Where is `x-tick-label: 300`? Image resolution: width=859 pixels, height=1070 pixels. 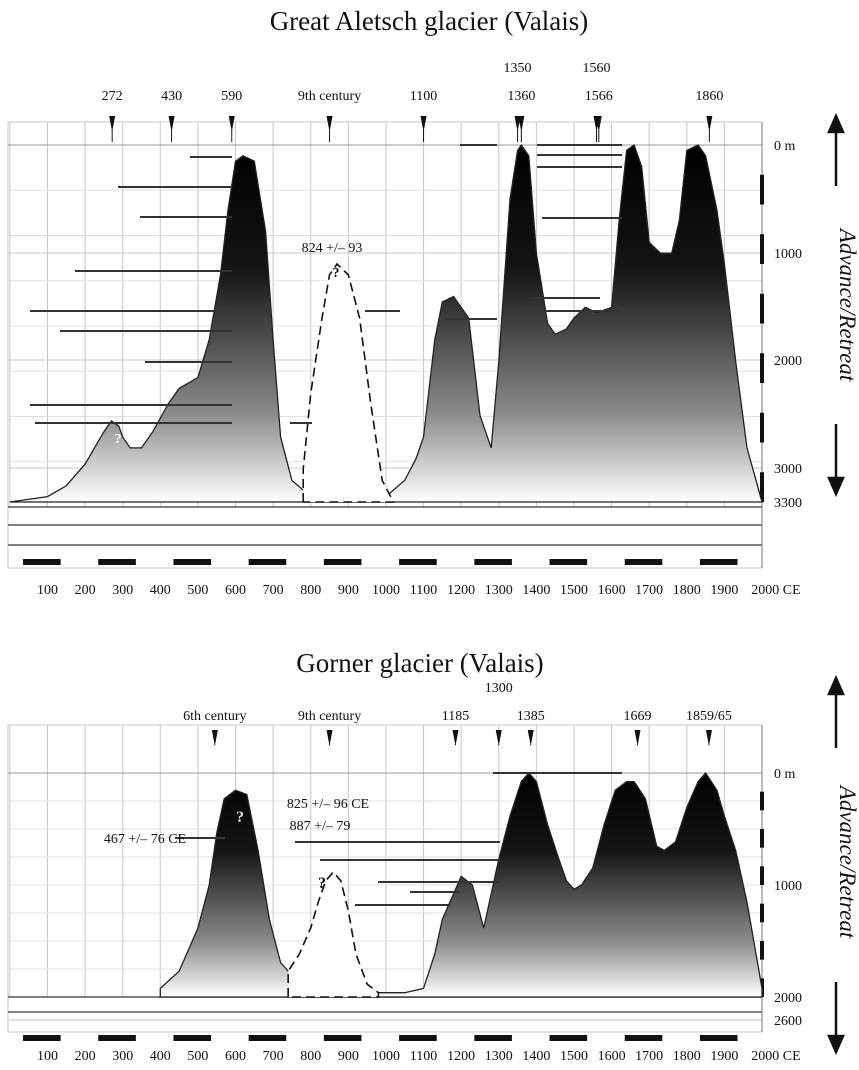
x-tick-label: 300 is located at coordinates (122, 590).